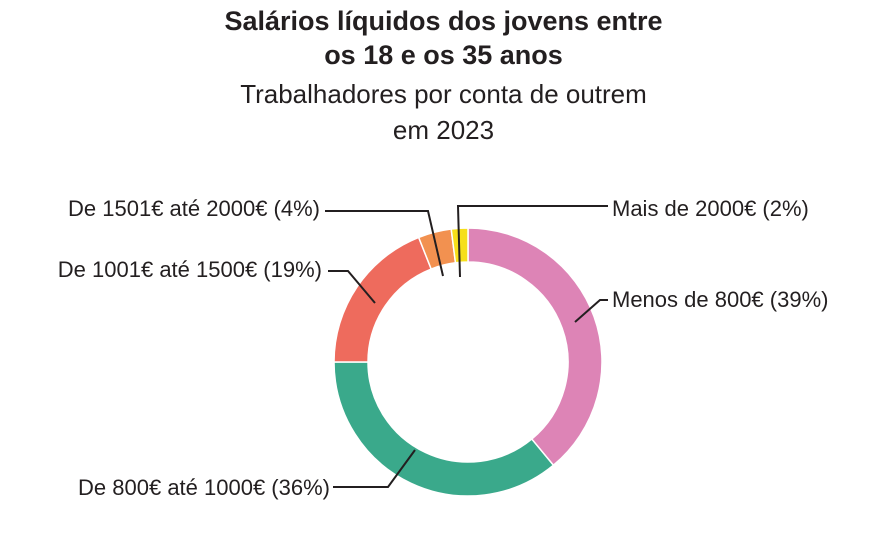 The height and width of the screenshot is (538, 887). Describe the element at coordinates (190, 269) in the screenshot. I see `slice-label-de-1001-ate-1500: De 1001€ até 1500€ (19%)` at that location.